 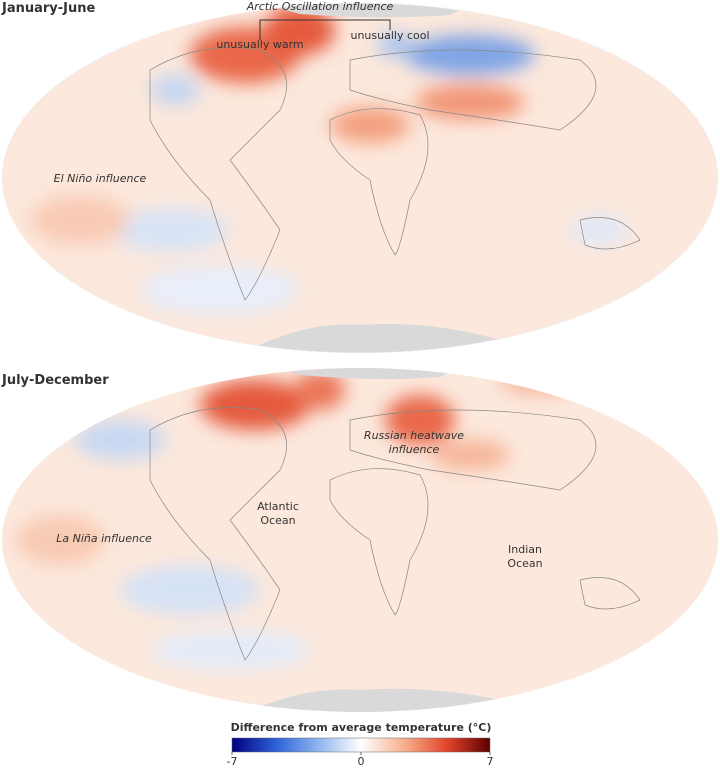 I want to click on colorbar-tick-label: 0, so click(x=361, y=761).